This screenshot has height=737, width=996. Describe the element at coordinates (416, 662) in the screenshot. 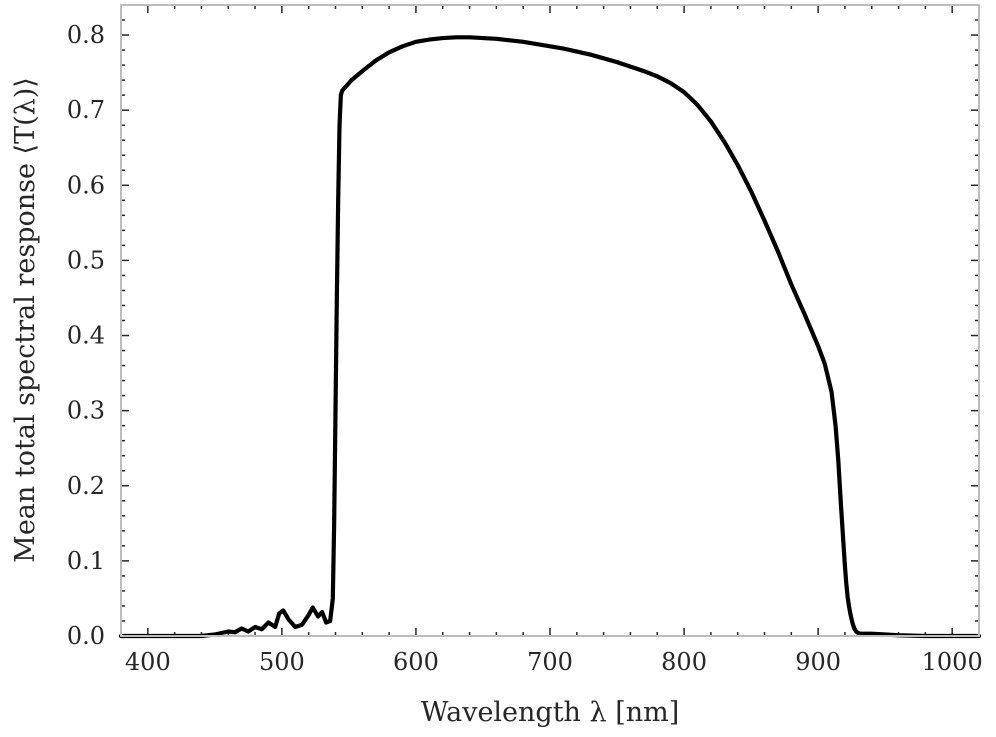

I see `x-tick-label: 600` at that location.